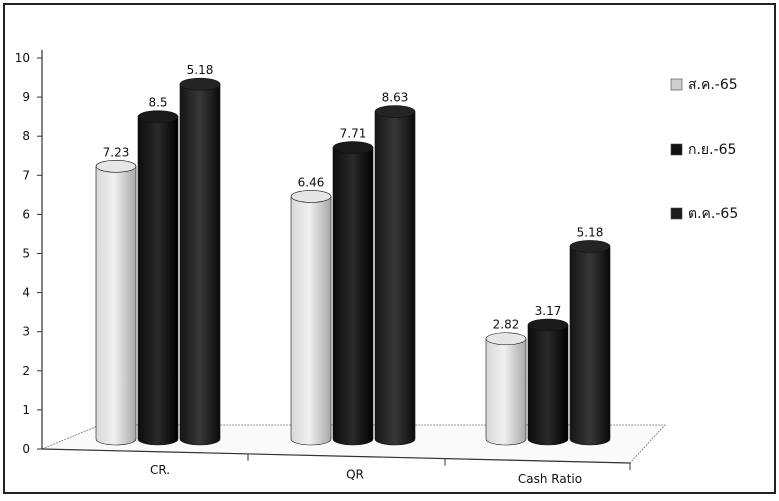 This screenshot has height=501, width=779. I want to click on x-category-label: CR., so click(160, 470).